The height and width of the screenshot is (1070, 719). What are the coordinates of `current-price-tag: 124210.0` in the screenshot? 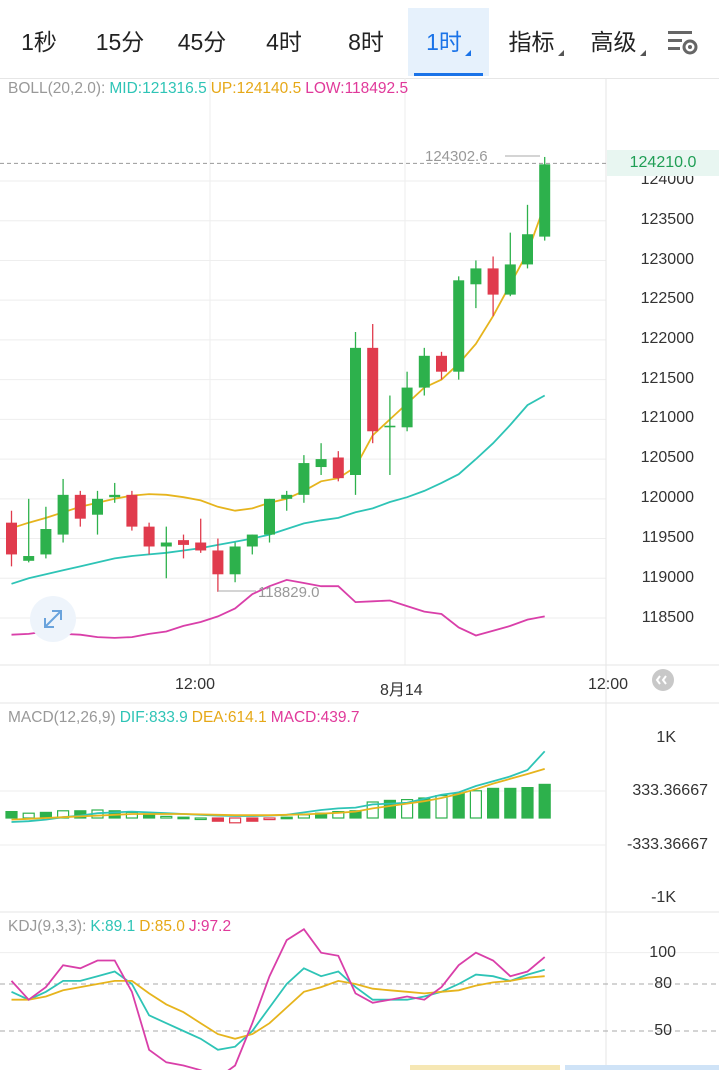 It's located at (663, 163).